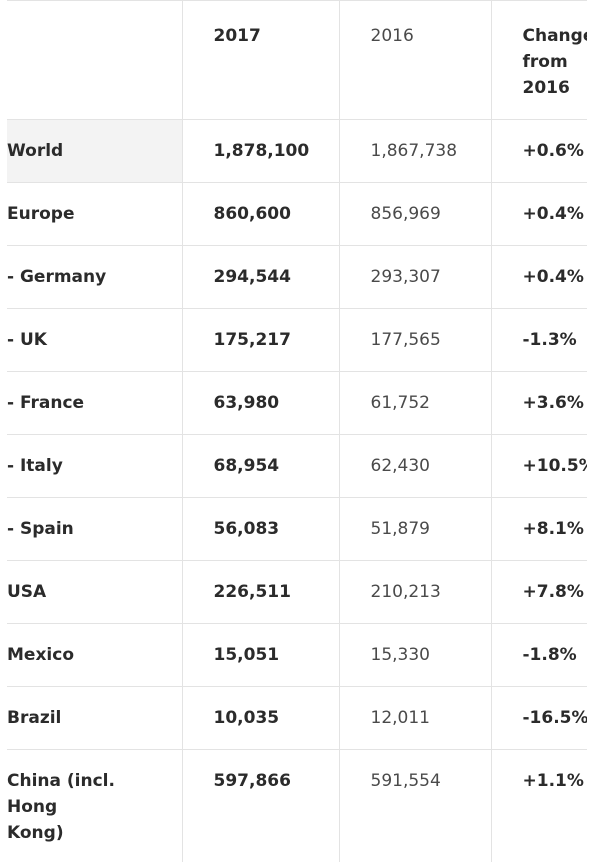 Image resolution: width=597 pixels, height=862 pixels. Describe the element at coordinates (94, 718) in the screenshot. I see `row-region: Brazil` at that location.